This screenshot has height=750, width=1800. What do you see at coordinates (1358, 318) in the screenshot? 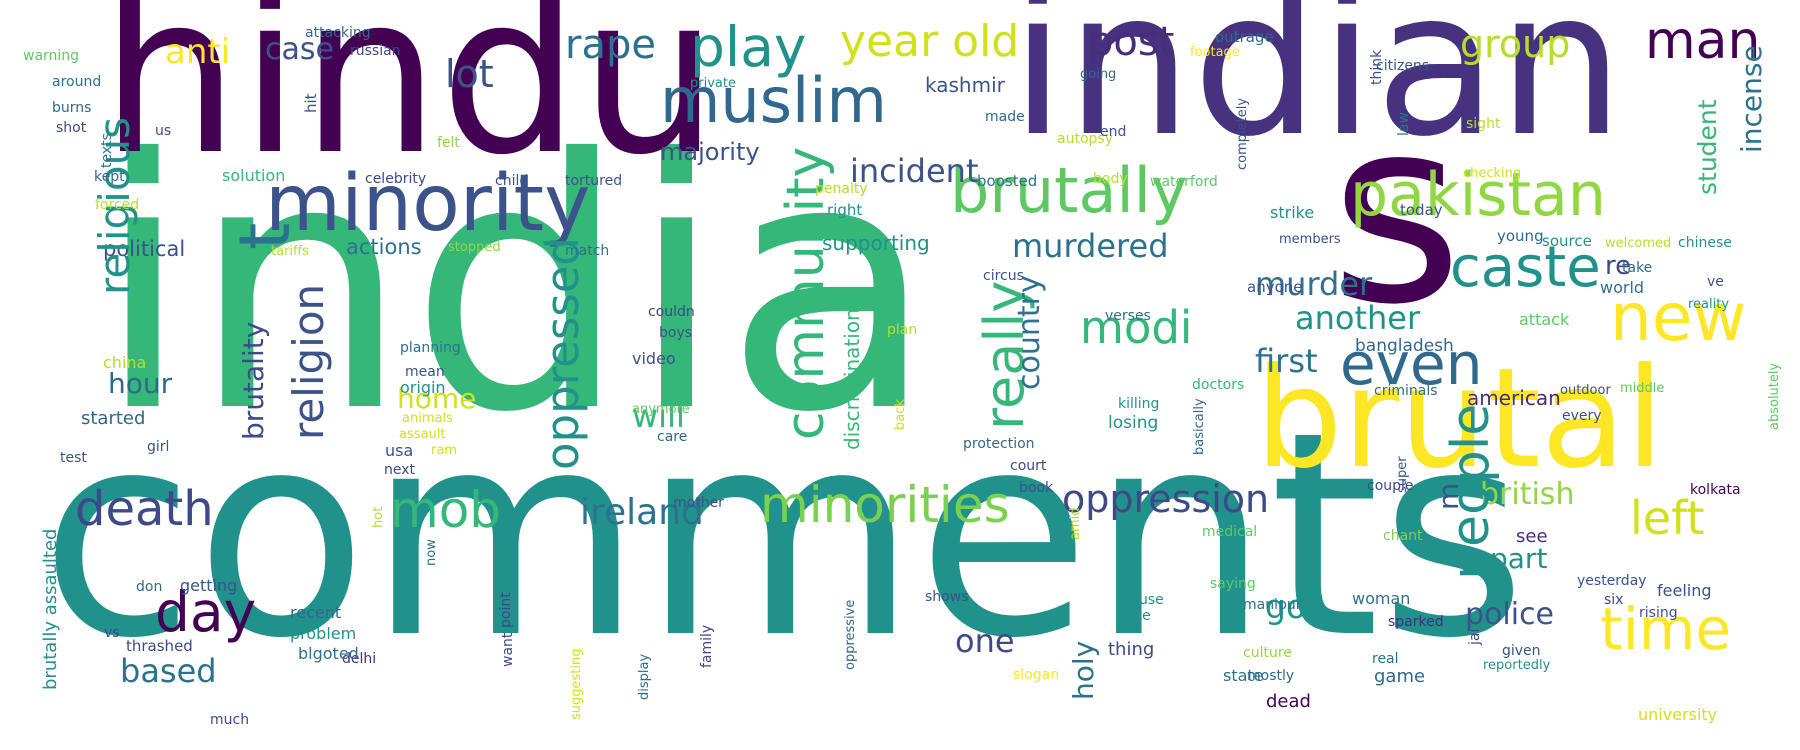
I see `word-another: another` at bounding box center [1358, 318].